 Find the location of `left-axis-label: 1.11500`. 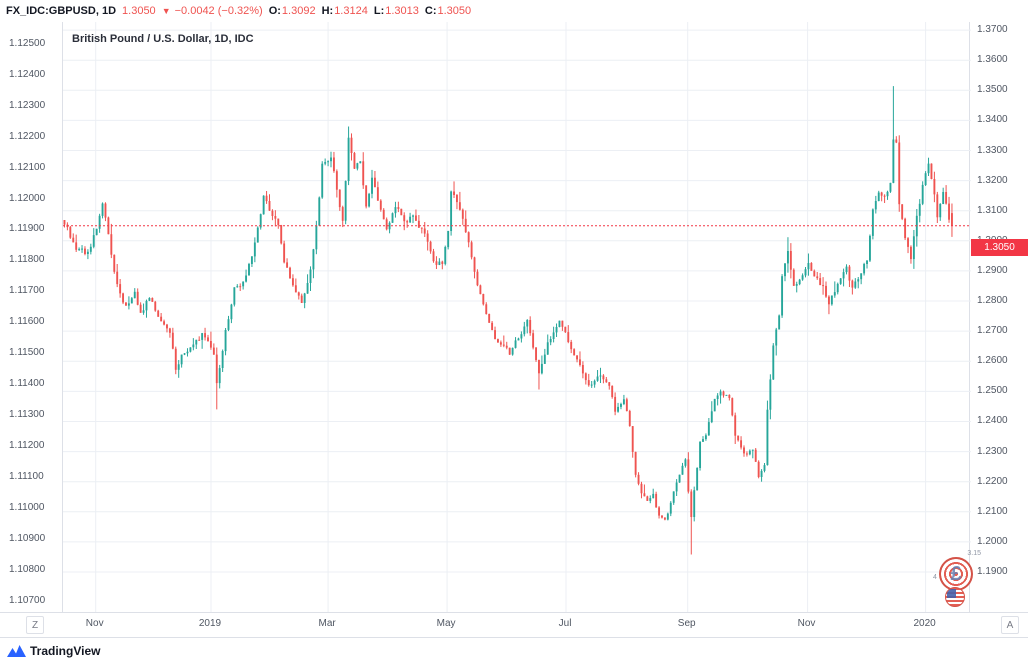

left-axis-label: 1.11500 is located at coordinates (27, 353).